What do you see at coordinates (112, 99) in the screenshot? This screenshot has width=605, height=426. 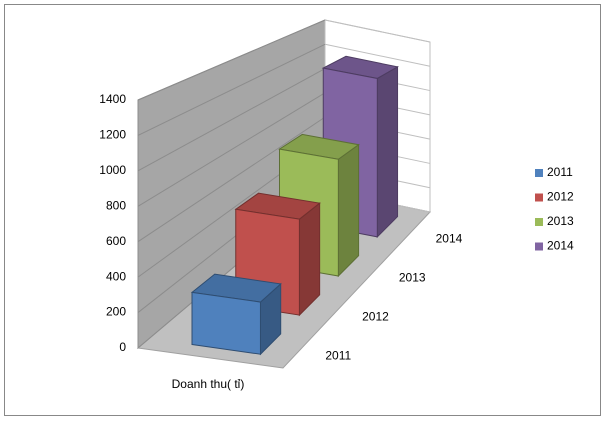 I see `y-tick-label: 1400` at bounding box center [112, 99].